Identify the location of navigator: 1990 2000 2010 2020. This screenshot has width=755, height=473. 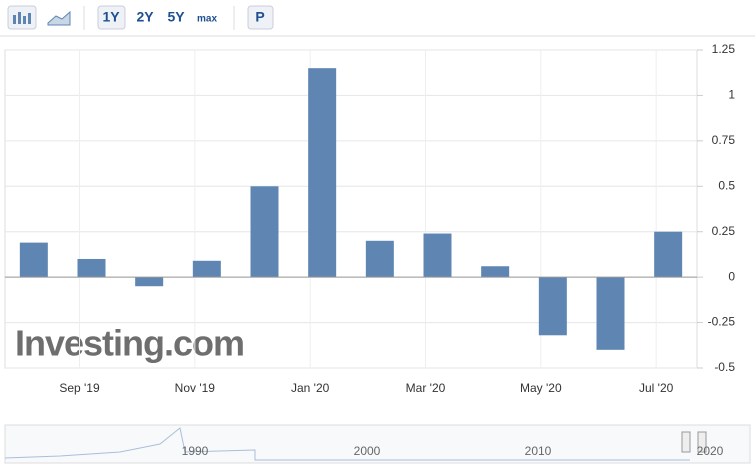
(377, 444).